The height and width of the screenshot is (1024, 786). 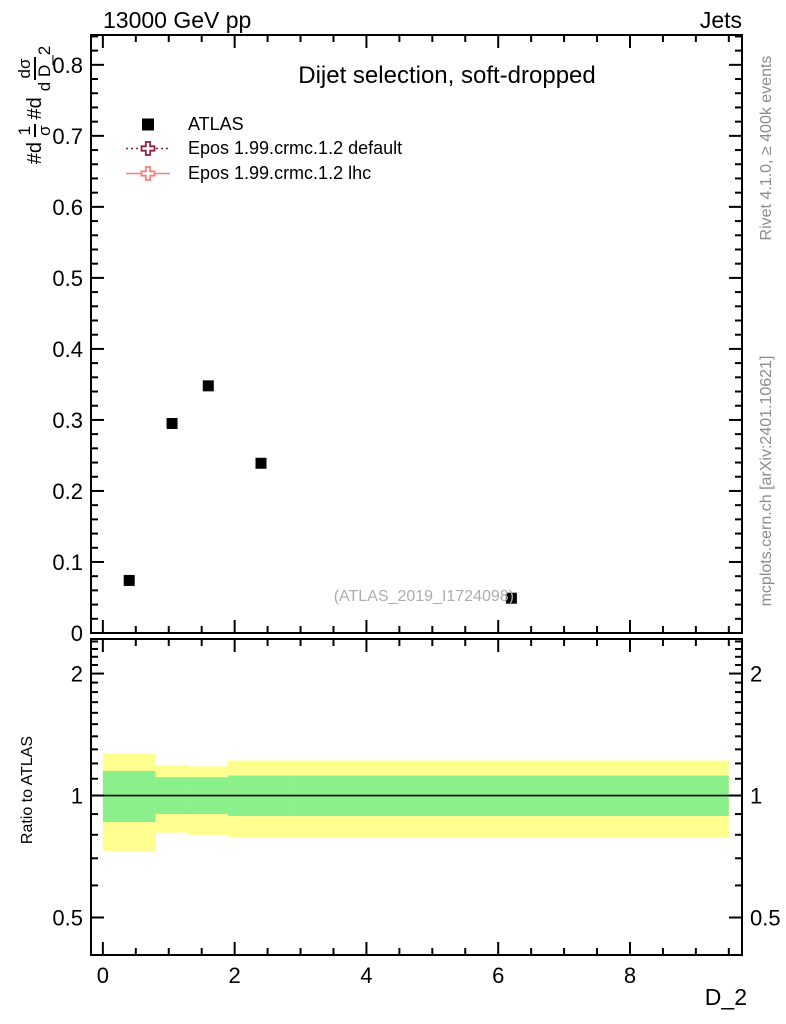 I want to click on ratio-tick-label-left: 2, so click(x=77, y=674).